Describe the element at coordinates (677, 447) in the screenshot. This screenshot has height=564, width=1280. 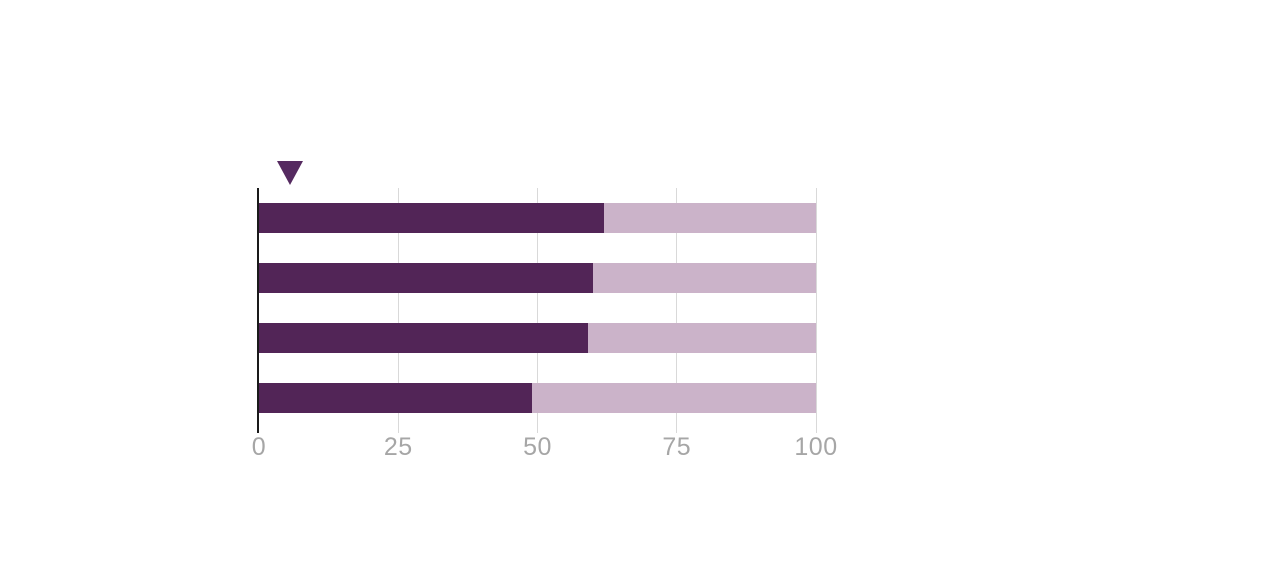
I see `x-tick-label-75: 75` at that location.